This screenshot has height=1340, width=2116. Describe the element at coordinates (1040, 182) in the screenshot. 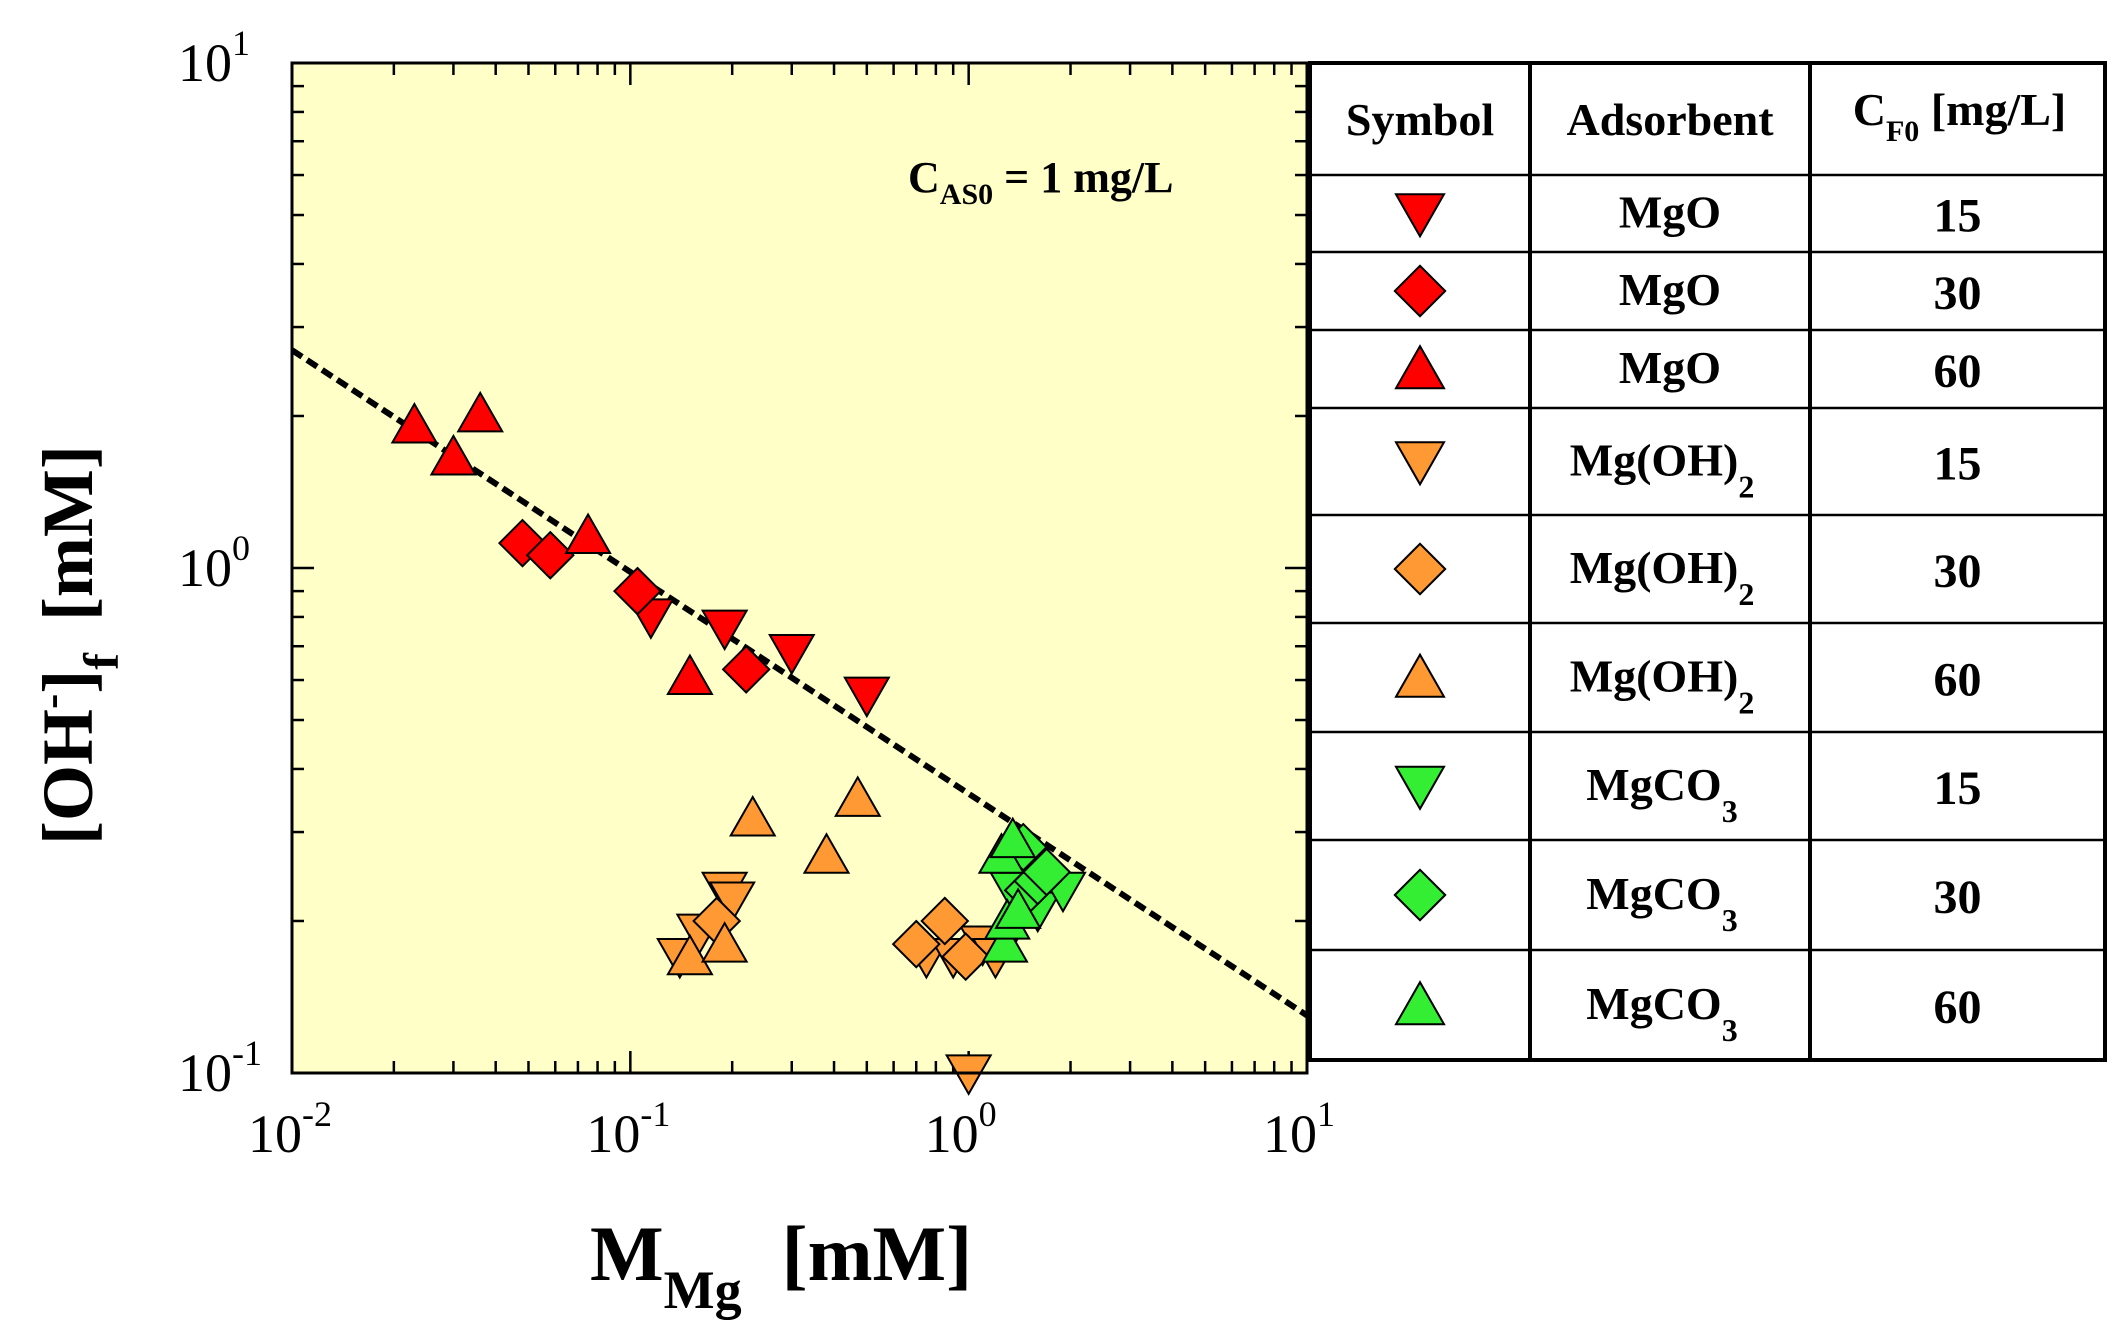

I see `annotation-cas0: CAS0 = 1 mg/L` at that location.